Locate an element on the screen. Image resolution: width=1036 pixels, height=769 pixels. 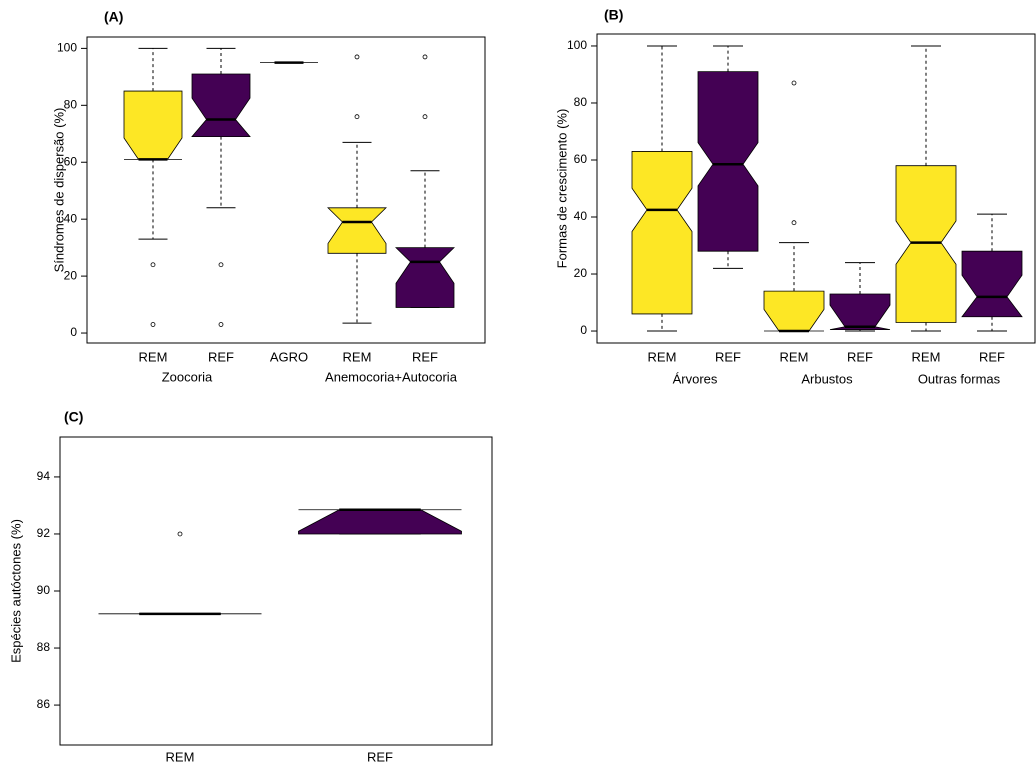
y-axis-label: Espécies autóctones (%) is located at coordinates (15, 591).